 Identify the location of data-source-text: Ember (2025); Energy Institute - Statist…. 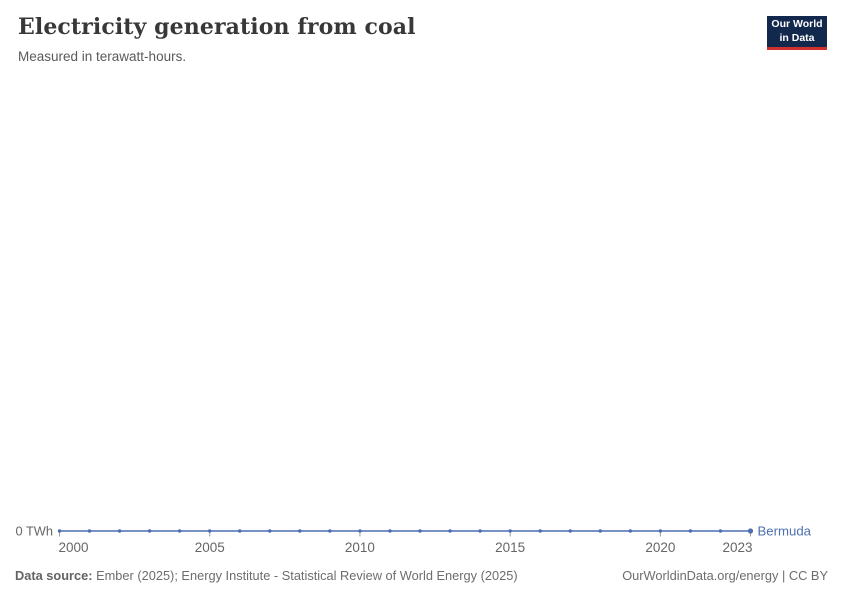
(305, 575).